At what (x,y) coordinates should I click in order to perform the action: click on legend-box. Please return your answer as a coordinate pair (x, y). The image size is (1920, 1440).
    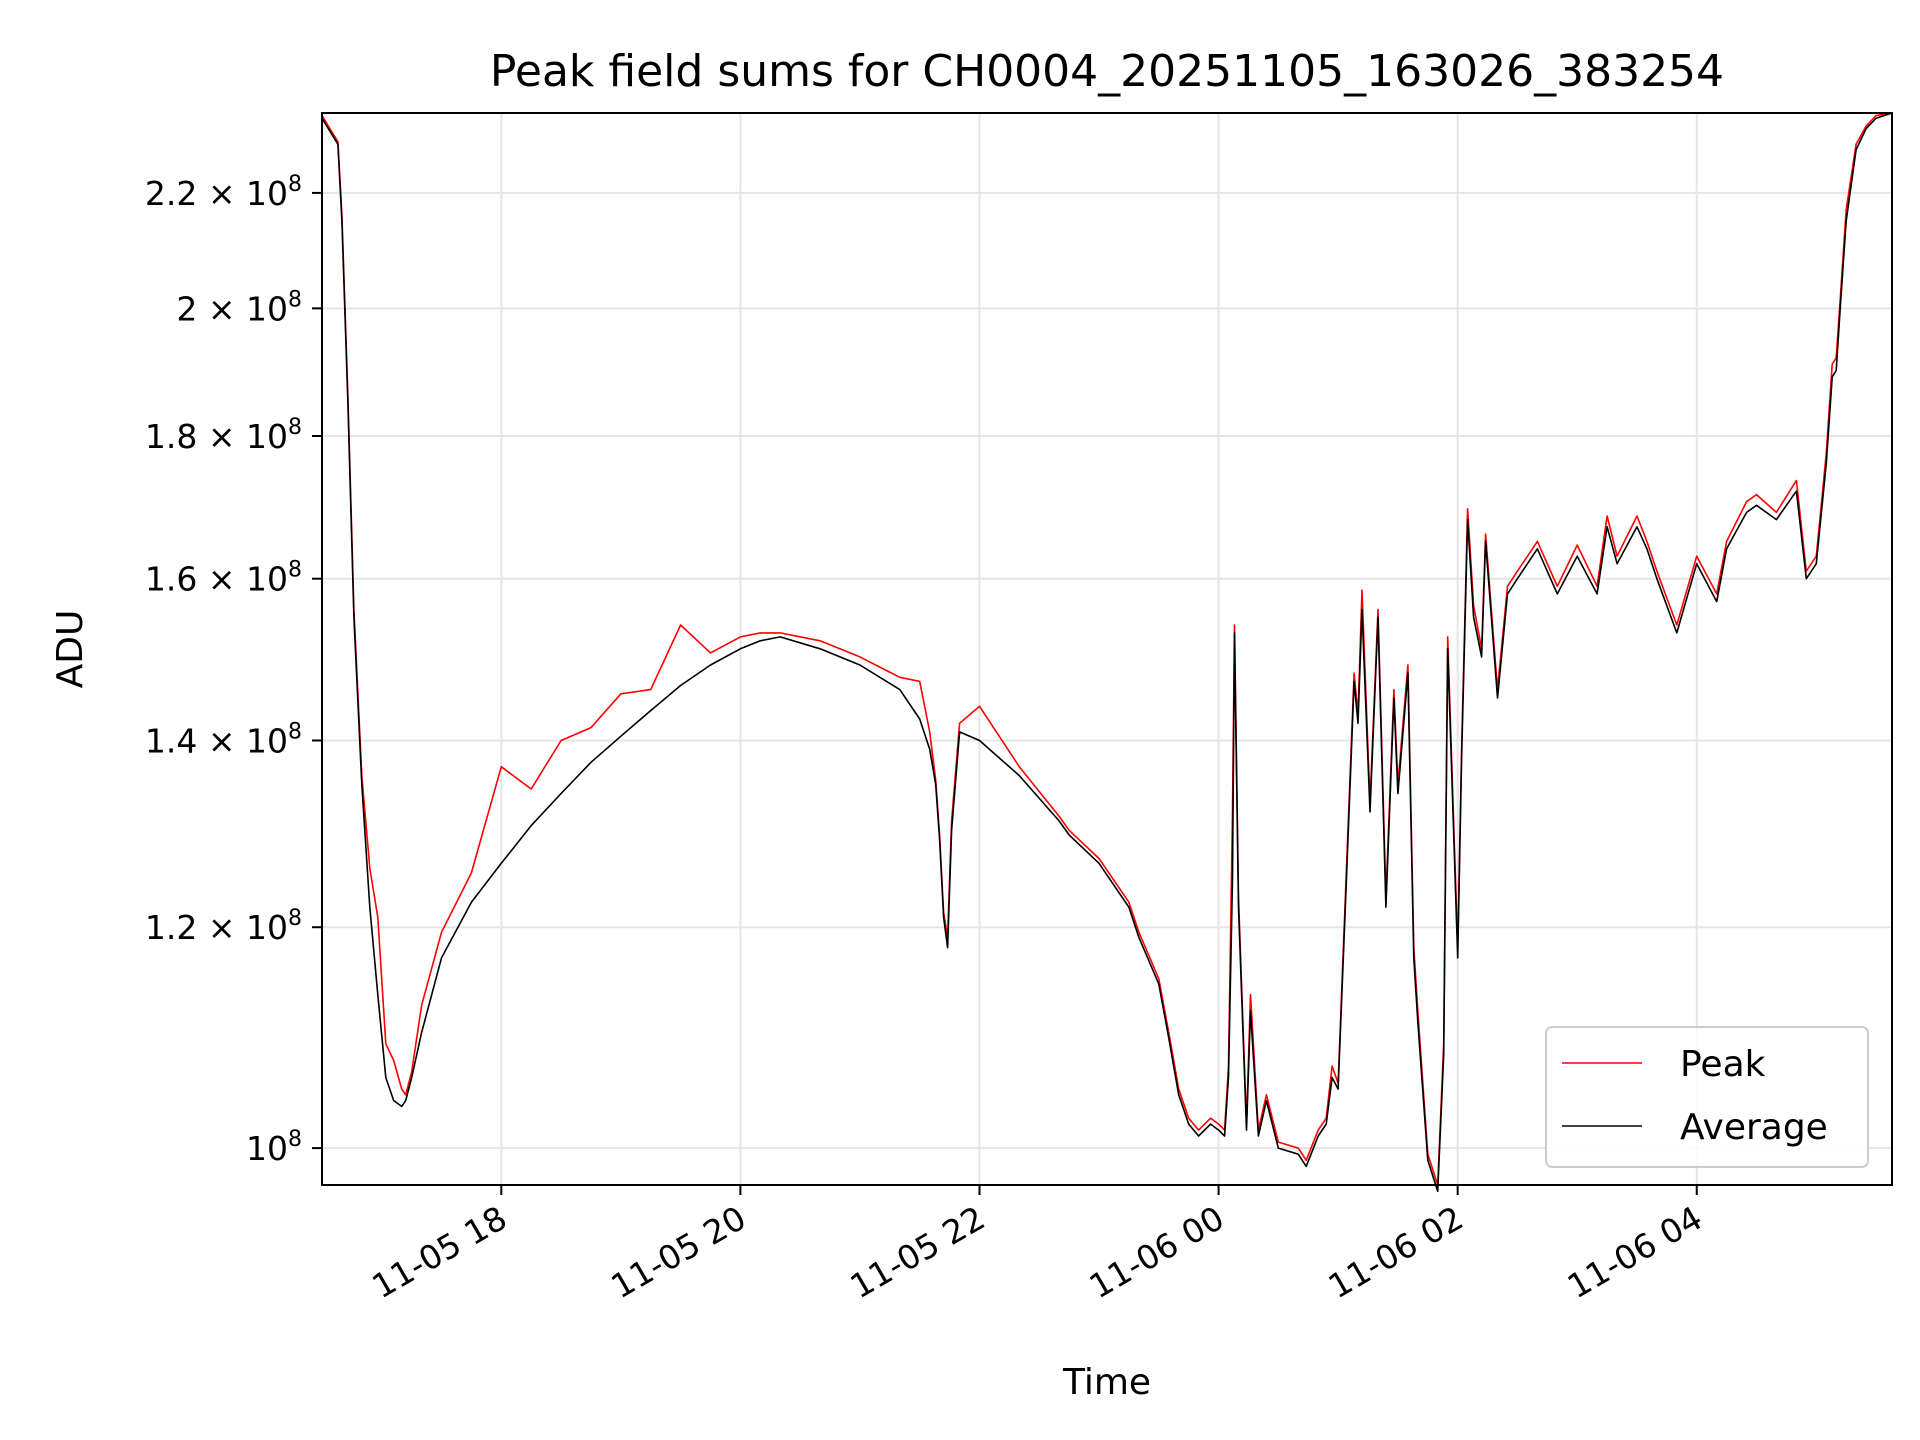
    Looking at the image, I should click on (1707, 1097).